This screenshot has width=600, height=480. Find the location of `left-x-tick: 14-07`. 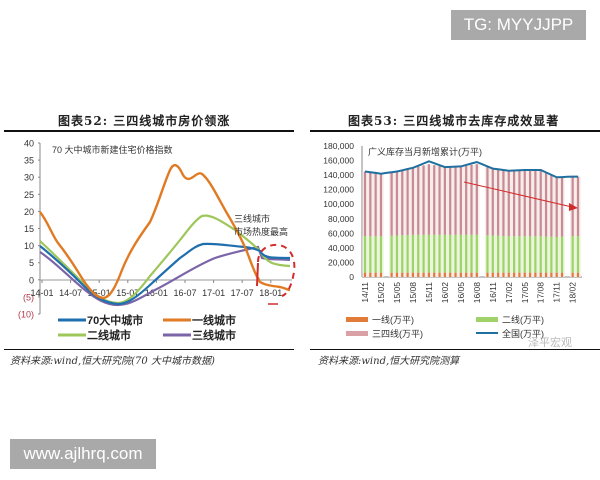

left-x-tick: 14-07 is located at coordinates (70, 293).